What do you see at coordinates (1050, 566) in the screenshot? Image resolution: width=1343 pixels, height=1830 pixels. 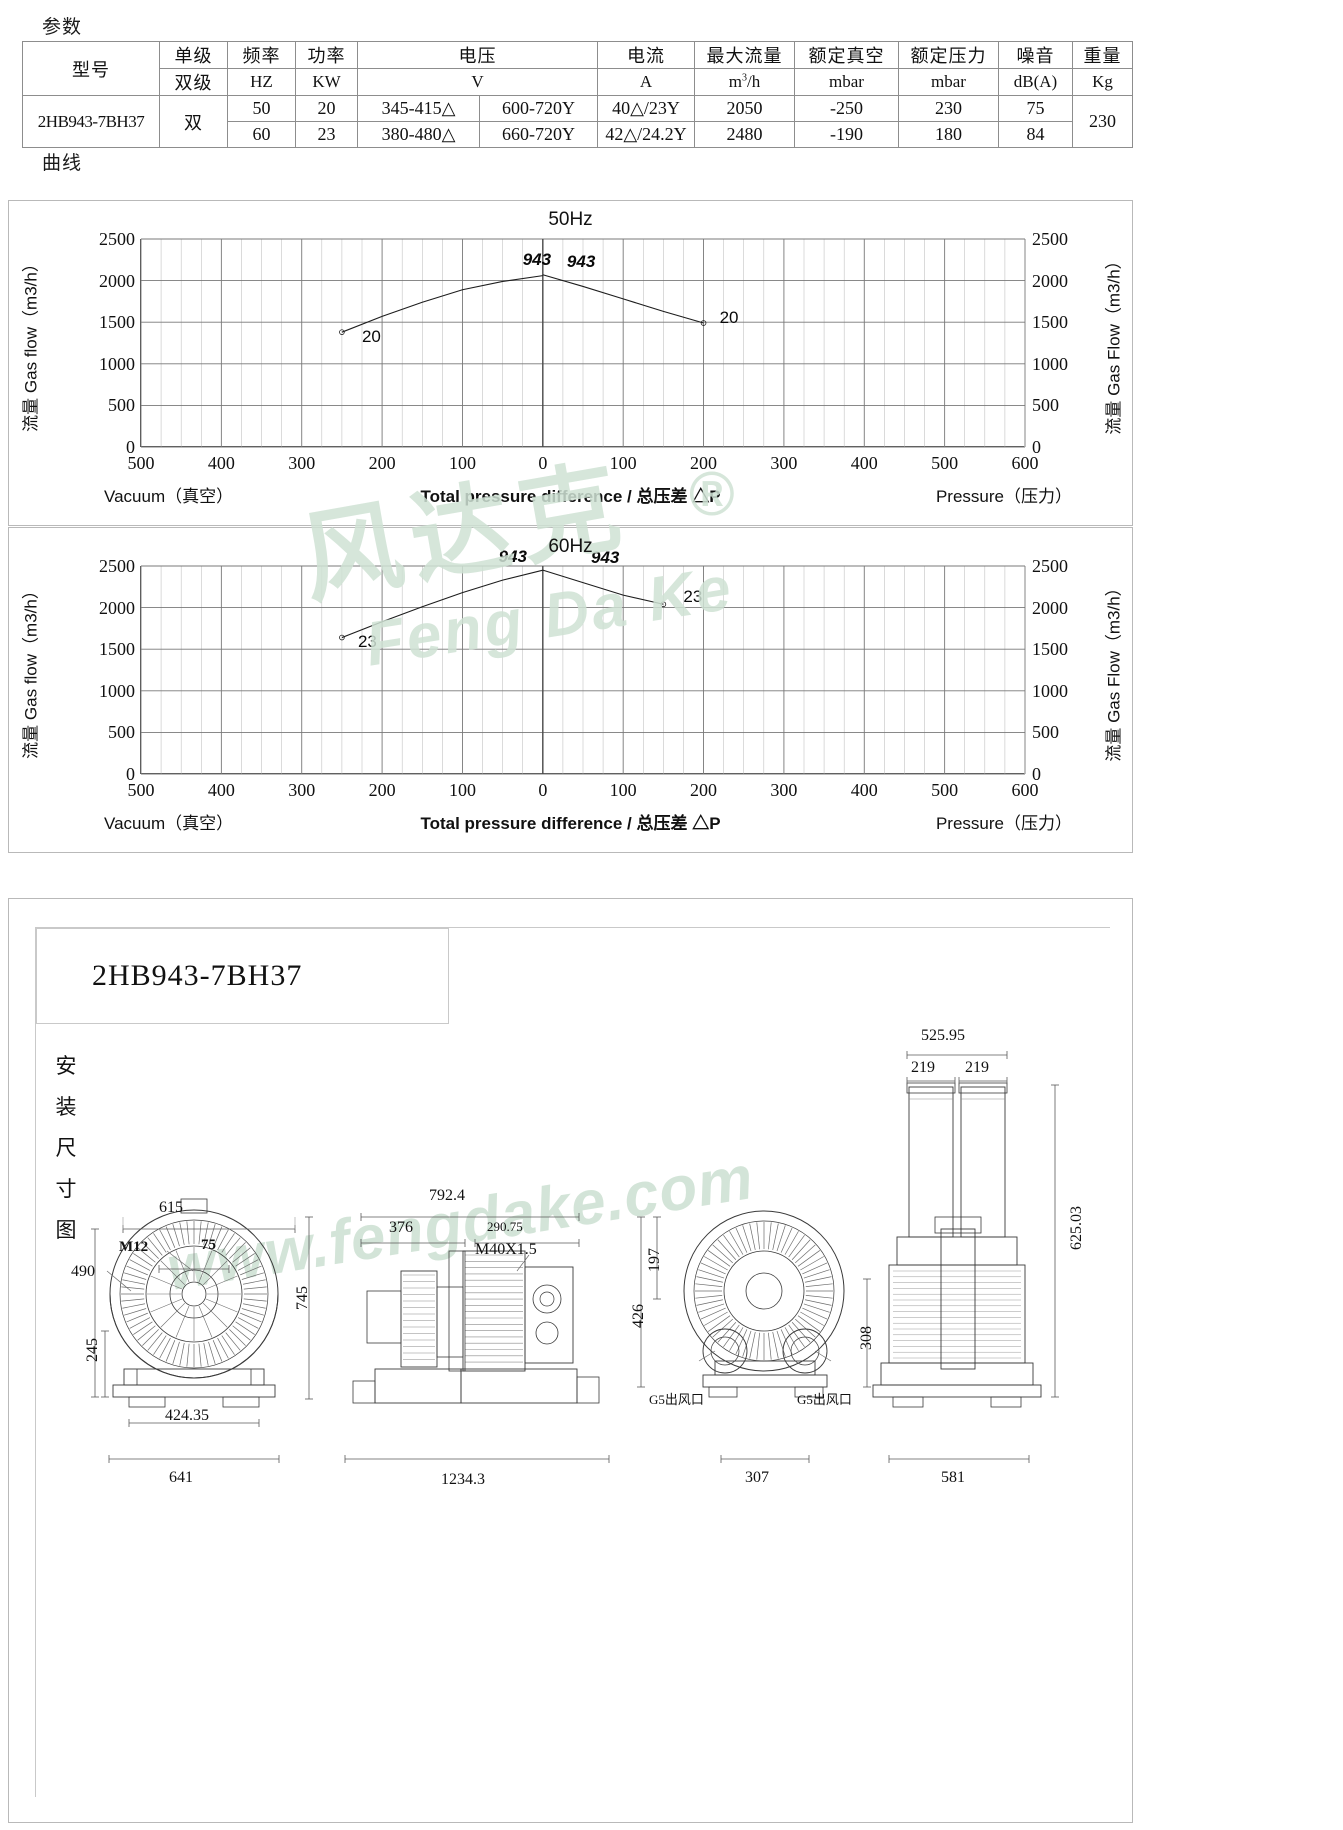 I see `y-tick-right-2500: 2500` at bounding box center [1050, 566].